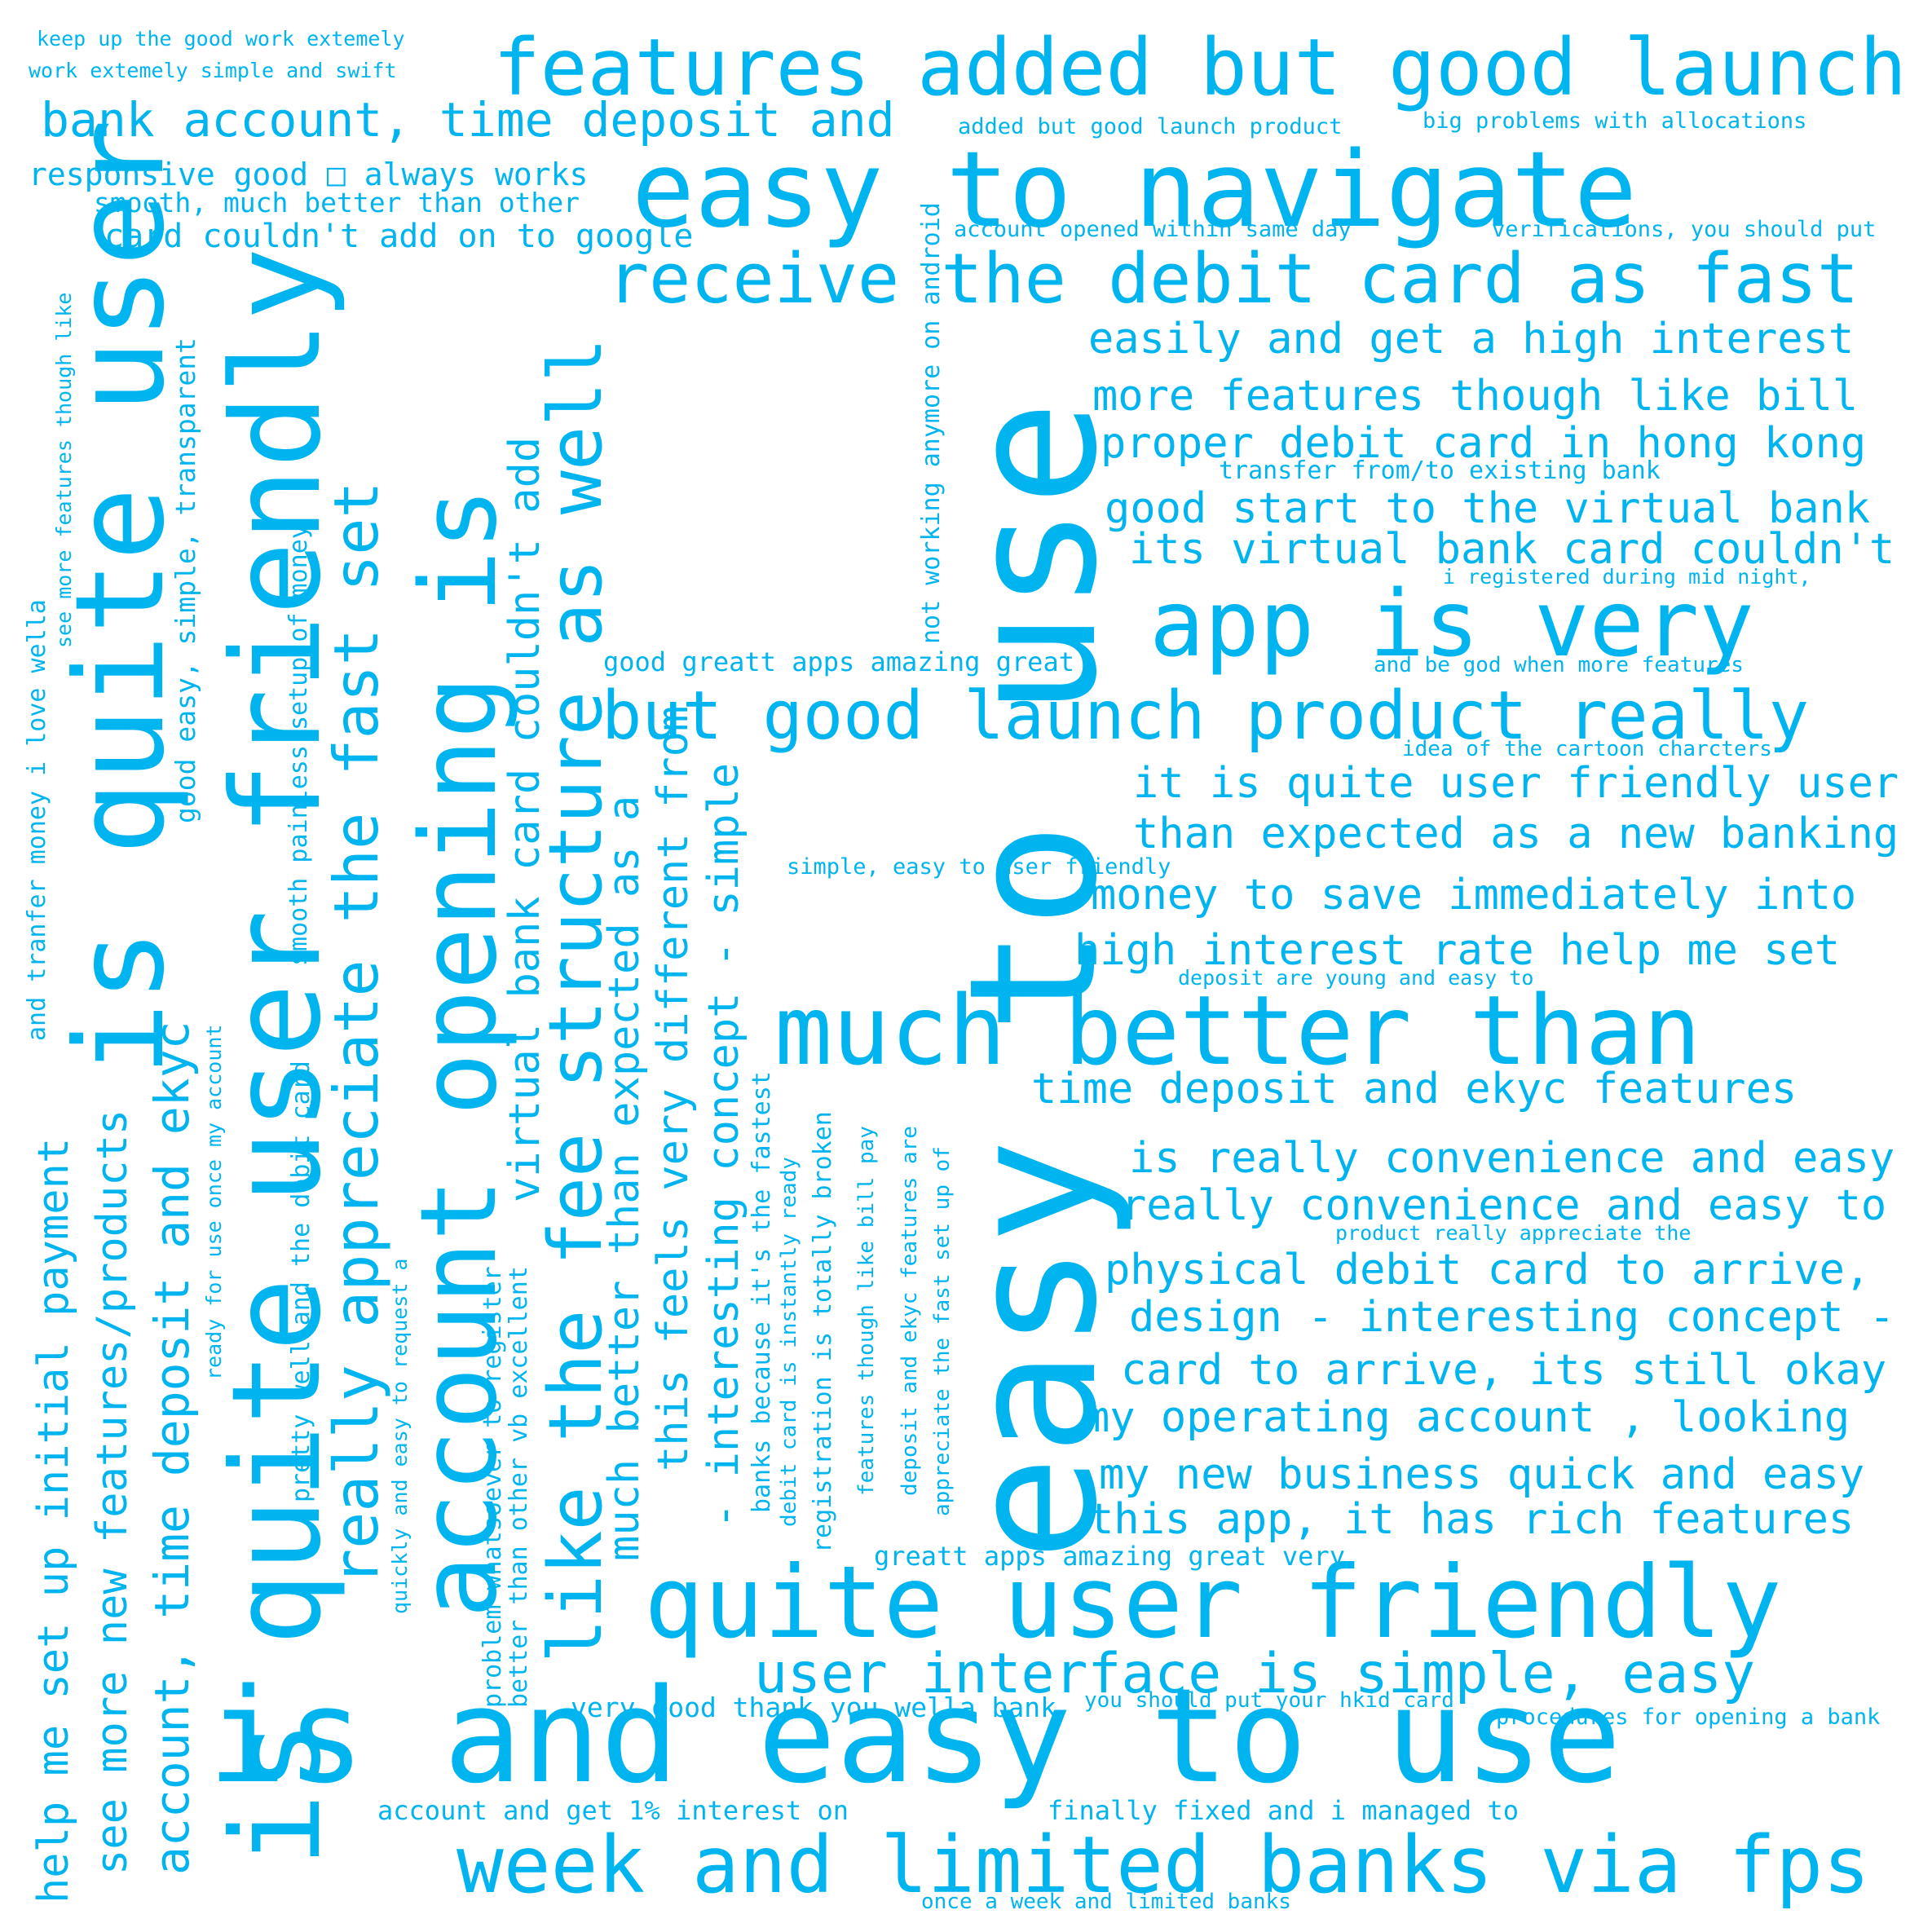  Describe the element at coordinates (356, 1033) in the screenshot. I see `phrase-really-appreciate-the-fast-set: really appreciate the fast set` at that location.